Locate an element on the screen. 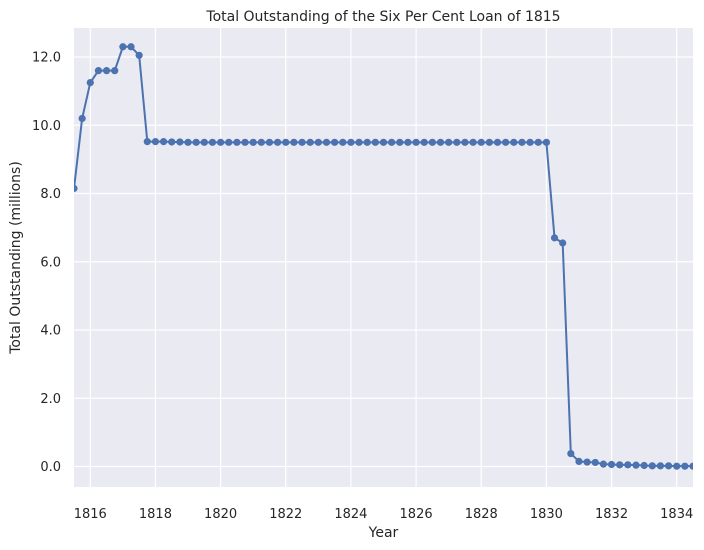  y-tick-label: 2.0 is located at coordinates (50, 399).